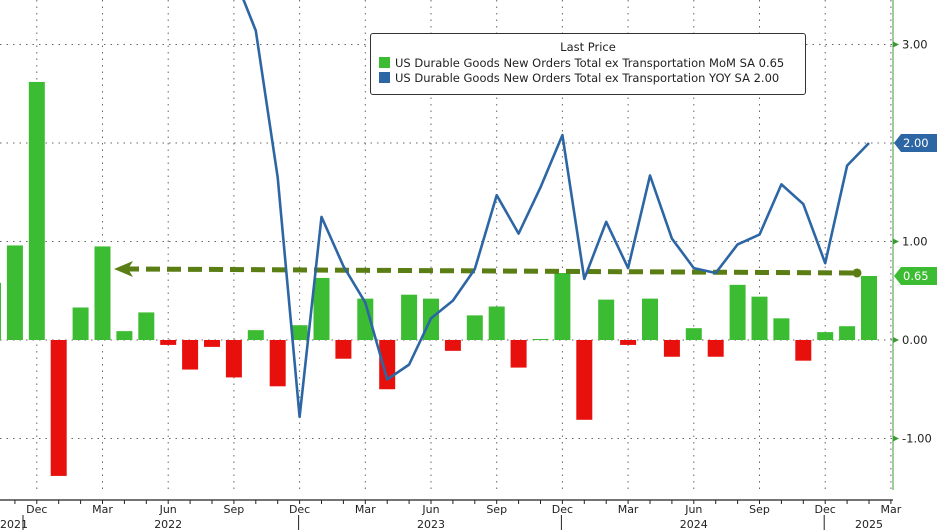  What do you see at coordinates (715, 348) in the screenshot?
I see `bar-jul-2024` at bounding box center [715, 348].